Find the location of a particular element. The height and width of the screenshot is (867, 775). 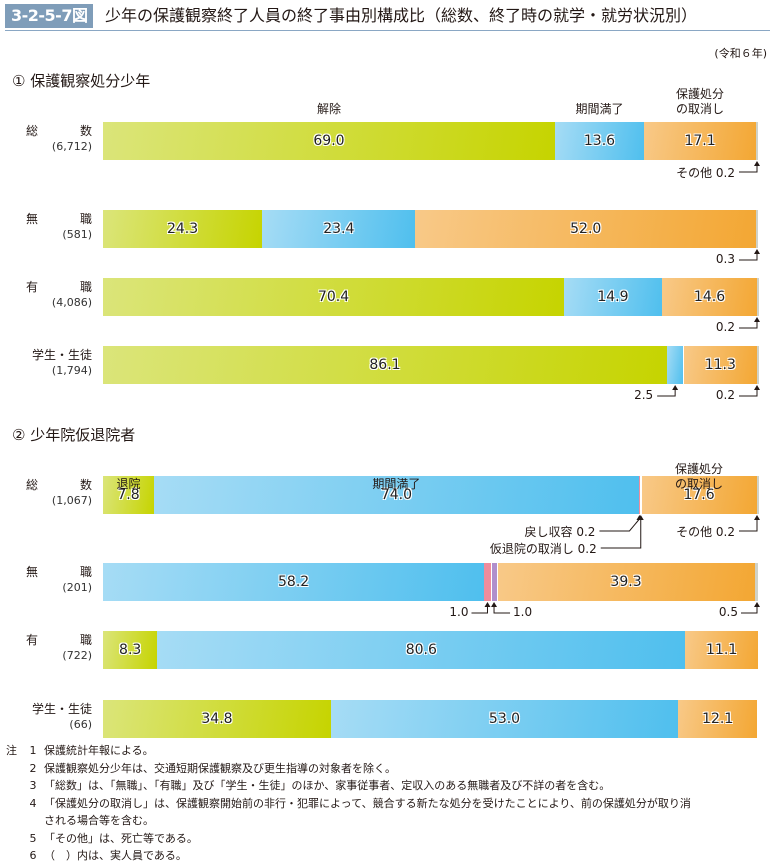

row-count: (4,086) is located at coordinates (71, 302).